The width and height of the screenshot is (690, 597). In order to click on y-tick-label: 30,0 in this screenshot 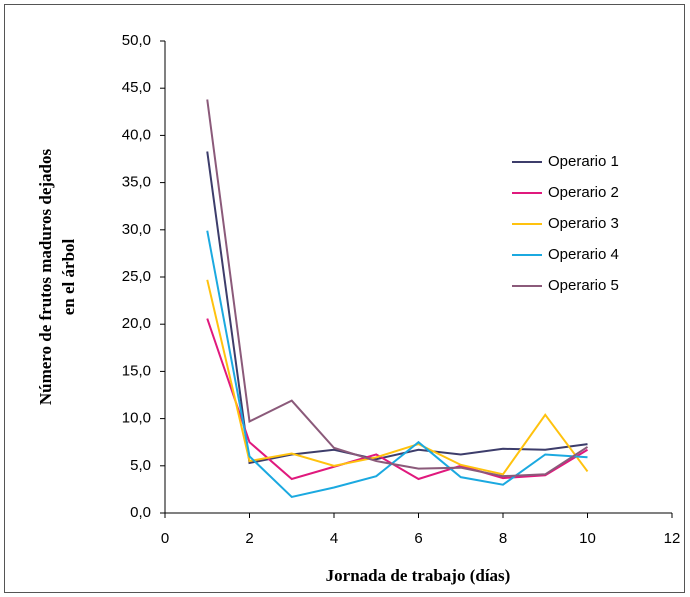, I will do `click(136, 229)`.